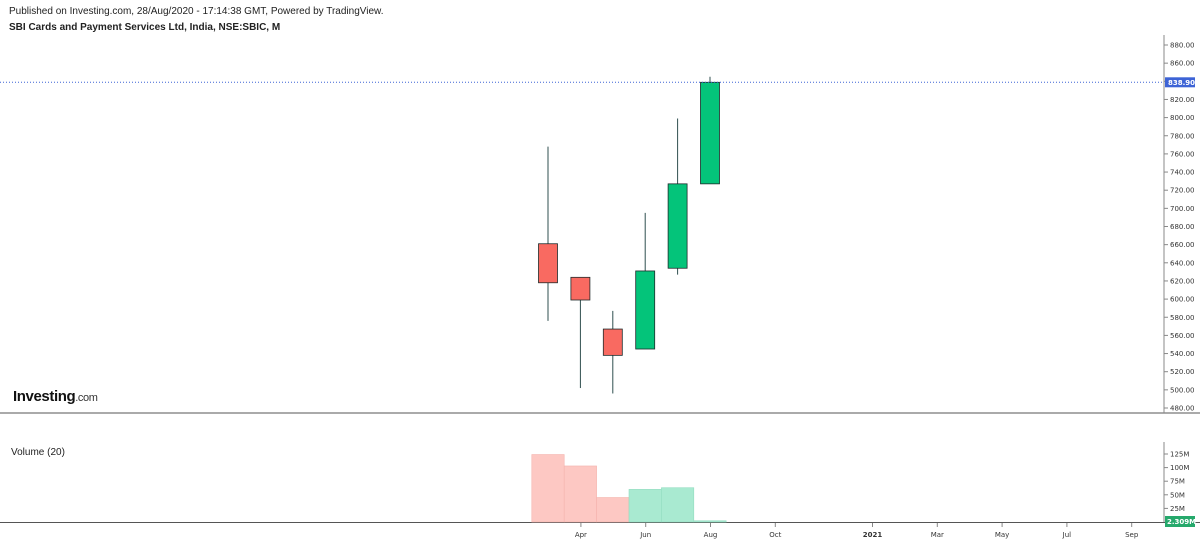  Describe the element at coordinates (1179, 455) in the screenshot. I see `volume-tick-label: 125M` at that location.